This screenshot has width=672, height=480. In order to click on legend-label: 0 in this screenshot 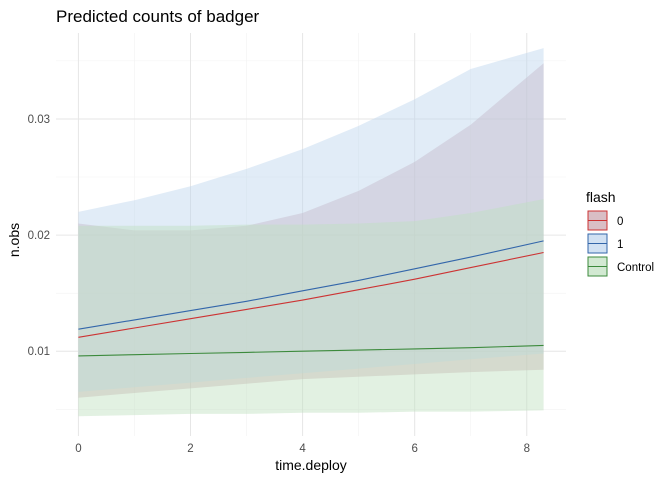, I will do `click(620, 222)`.